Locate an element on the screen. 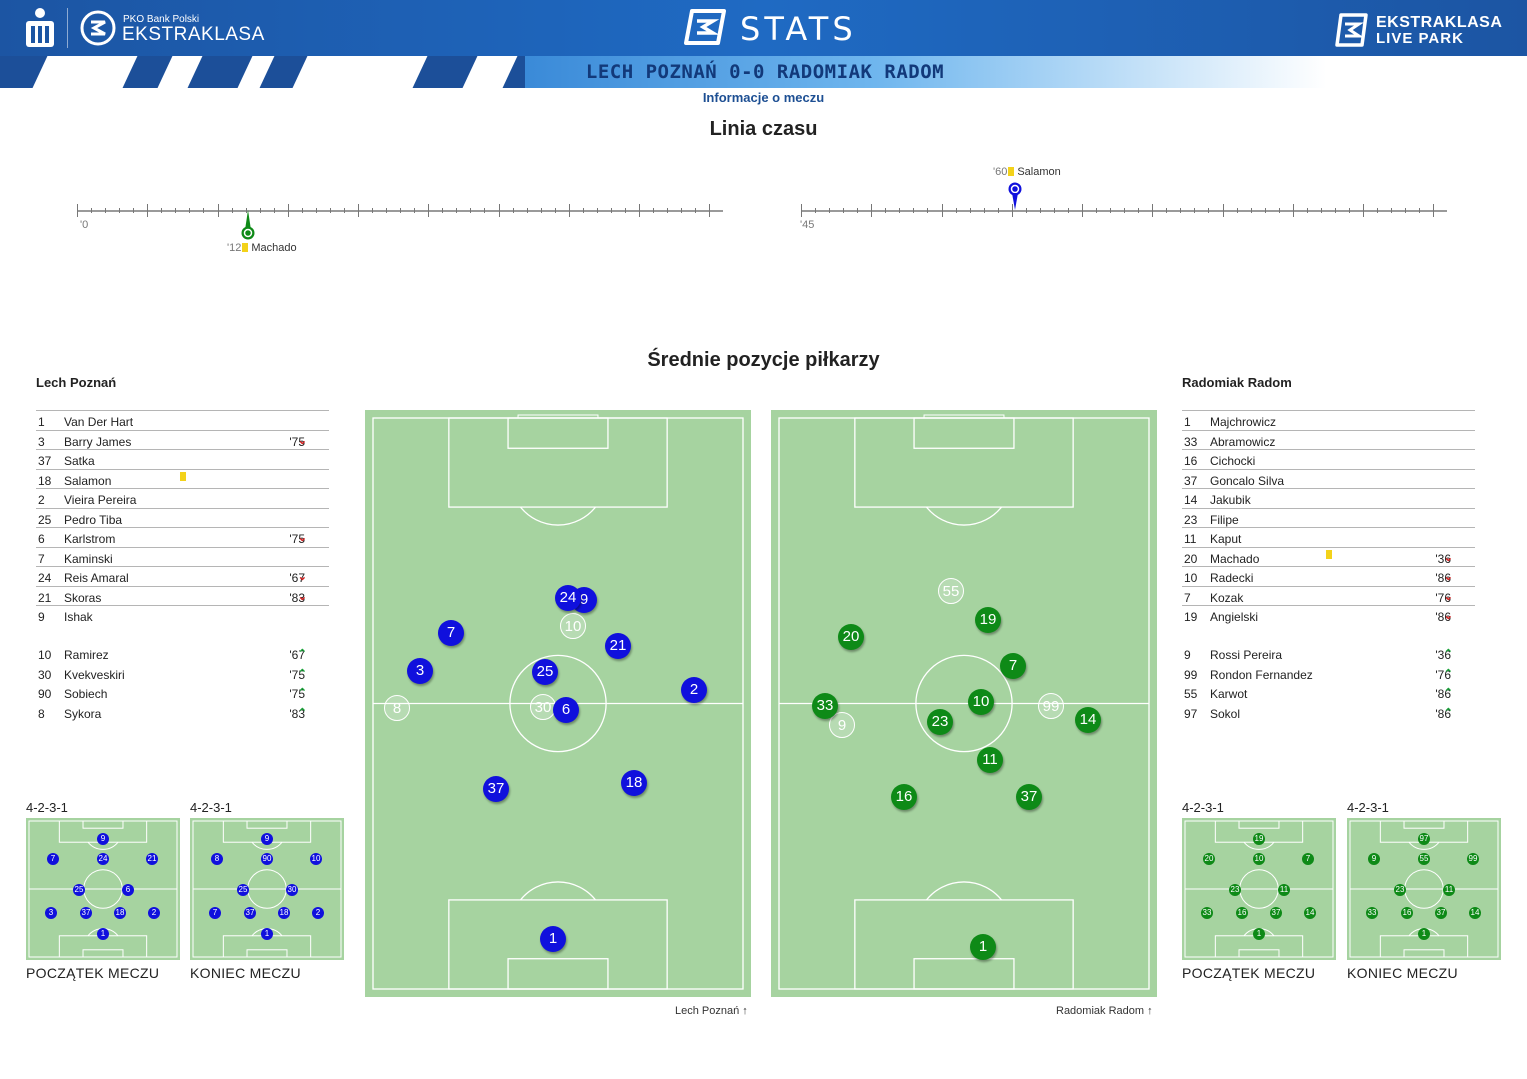  player-row: 7 Kaminski is located at coordinates (182, 556).